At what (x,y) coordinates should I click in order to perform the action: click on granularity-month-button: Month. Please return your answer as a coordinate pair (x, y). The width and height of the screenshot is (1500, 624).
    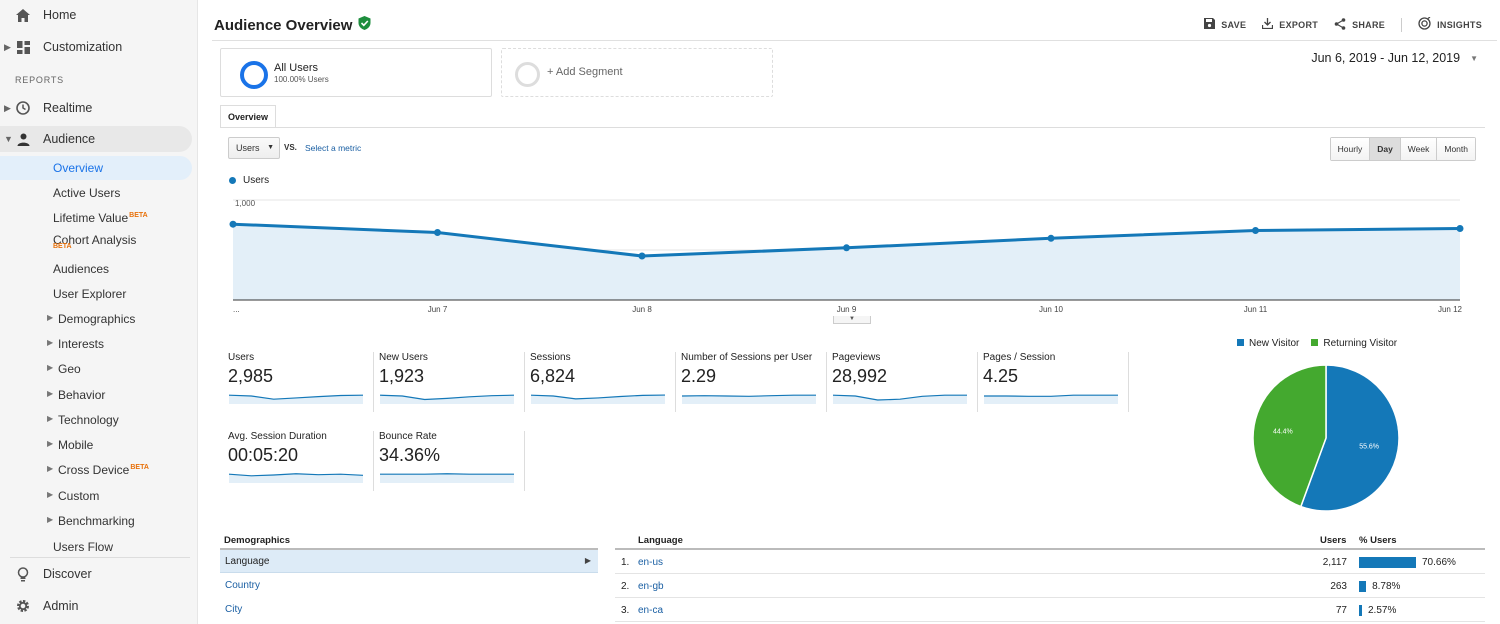
    Looking at the image, I should click on (1455, 149).